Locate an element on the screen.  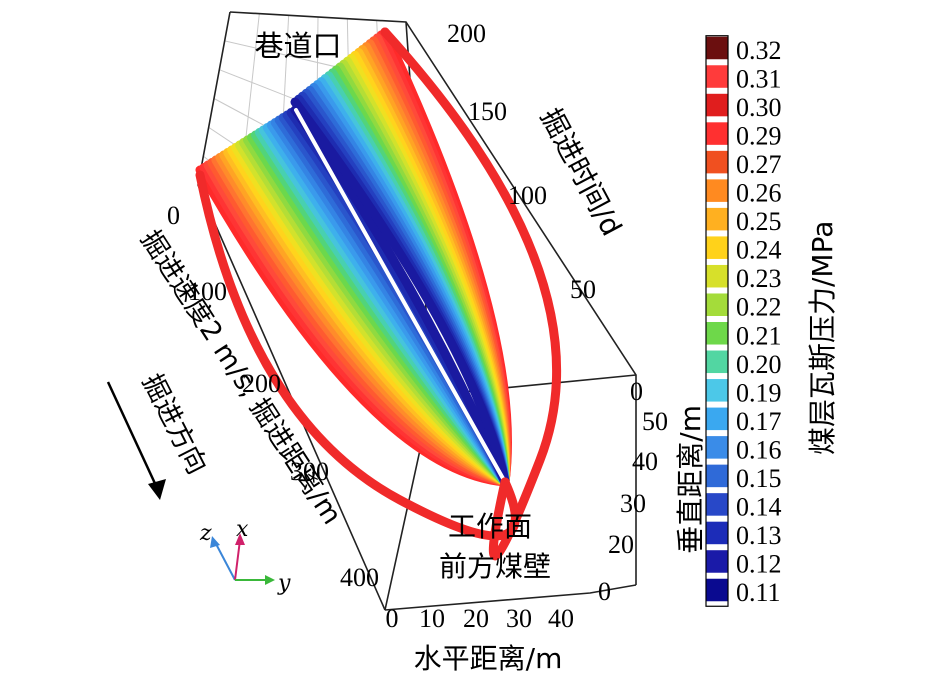
direction-indicator: 掘进方向 is located at coordinates (159, 434).